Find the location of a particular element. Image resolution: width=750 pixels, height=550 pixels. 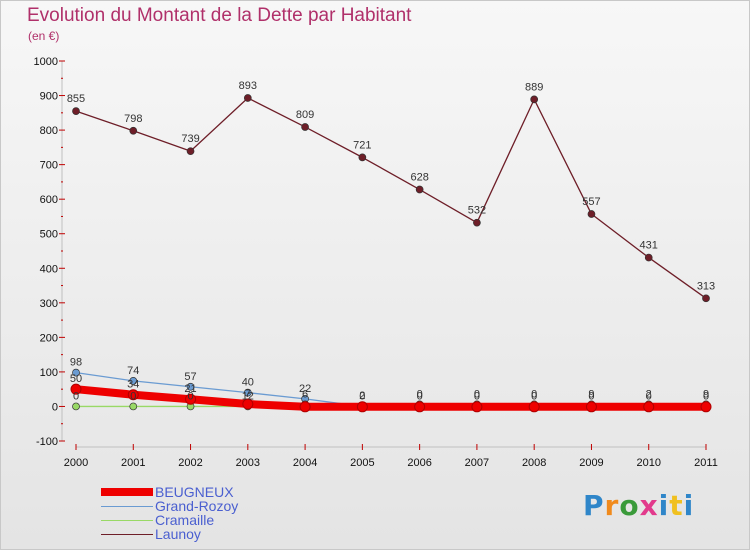

legend-swatch-launoy is located at coordinates (127, 534).